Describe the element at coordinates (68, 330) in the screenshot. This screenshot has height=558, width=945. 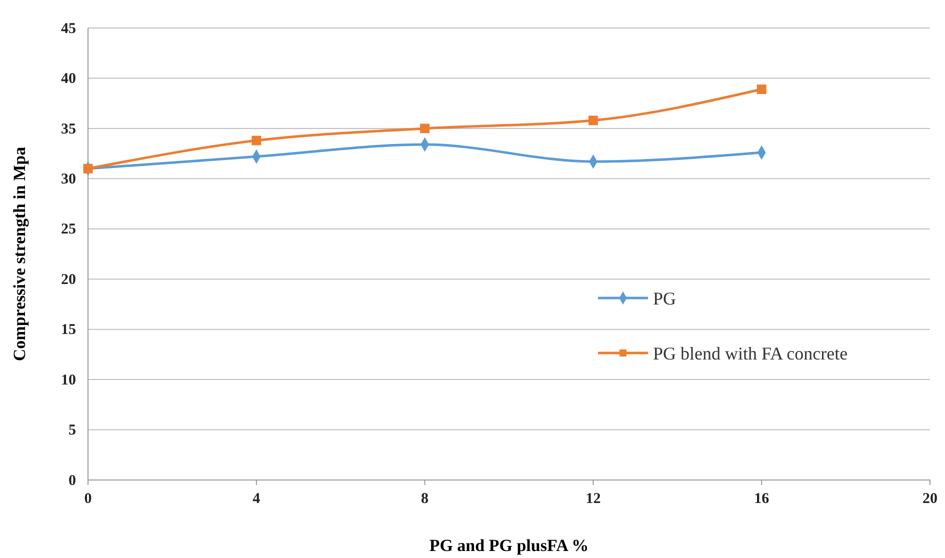
I see `y-tick-label: 15` at that location.